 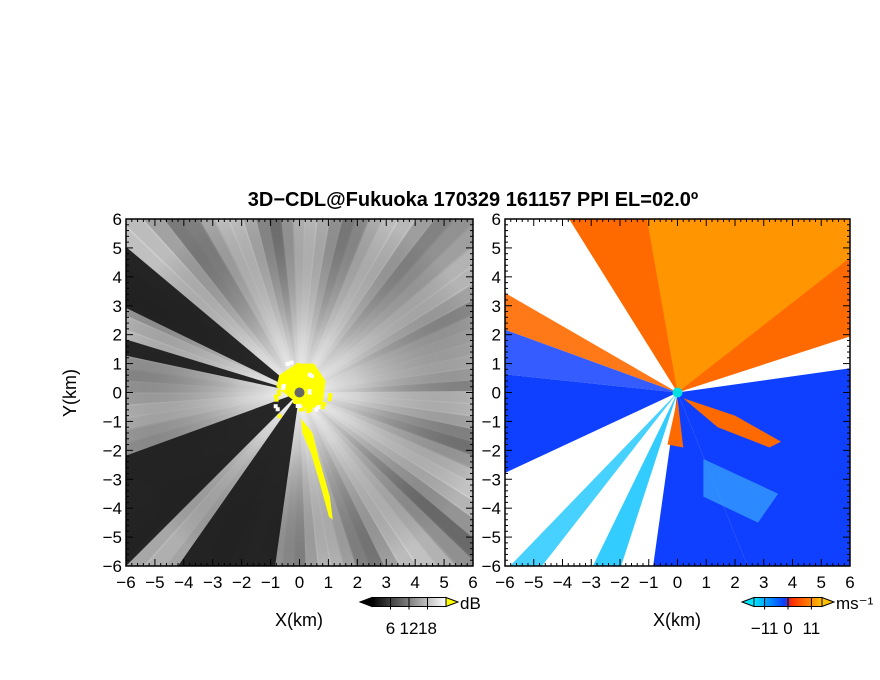 I want to click on velocity-y-tick-label: −2, so click(x=491, y=450).